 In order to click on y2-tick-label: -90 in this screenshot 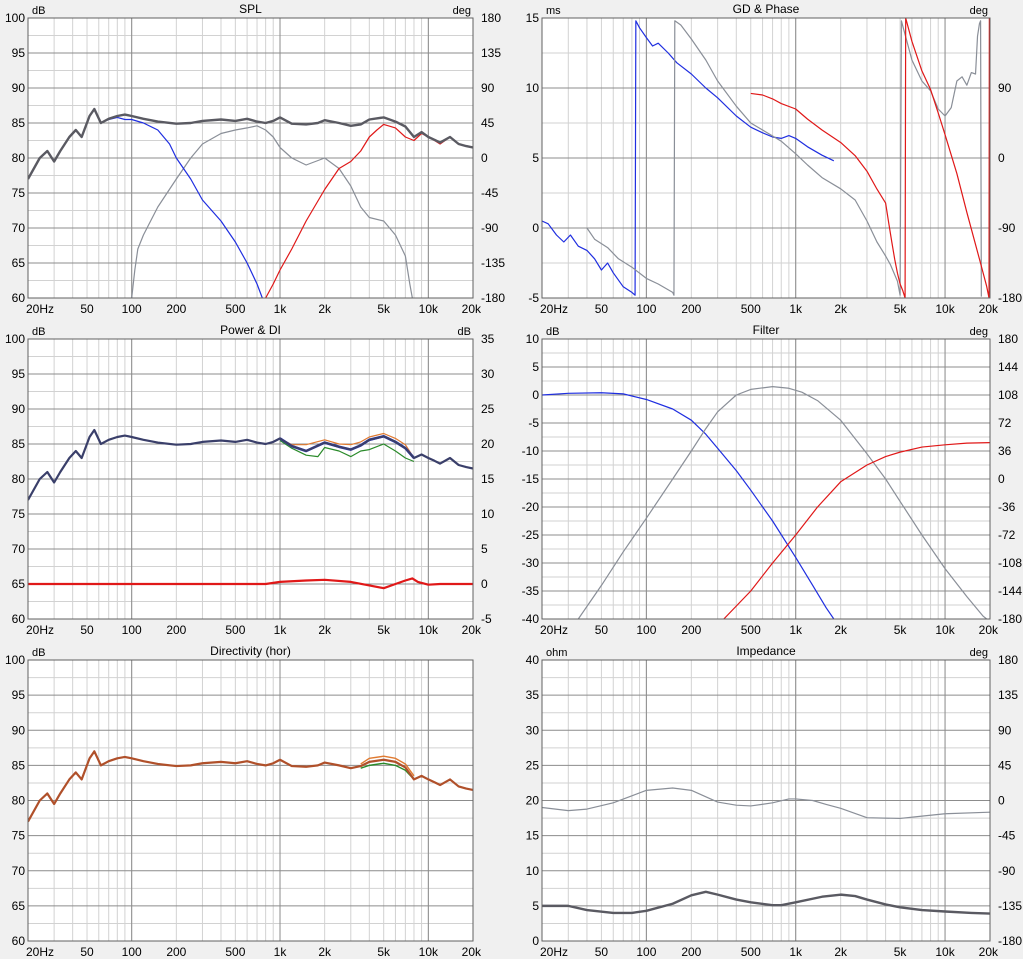, I will do `click(490, 228)`.